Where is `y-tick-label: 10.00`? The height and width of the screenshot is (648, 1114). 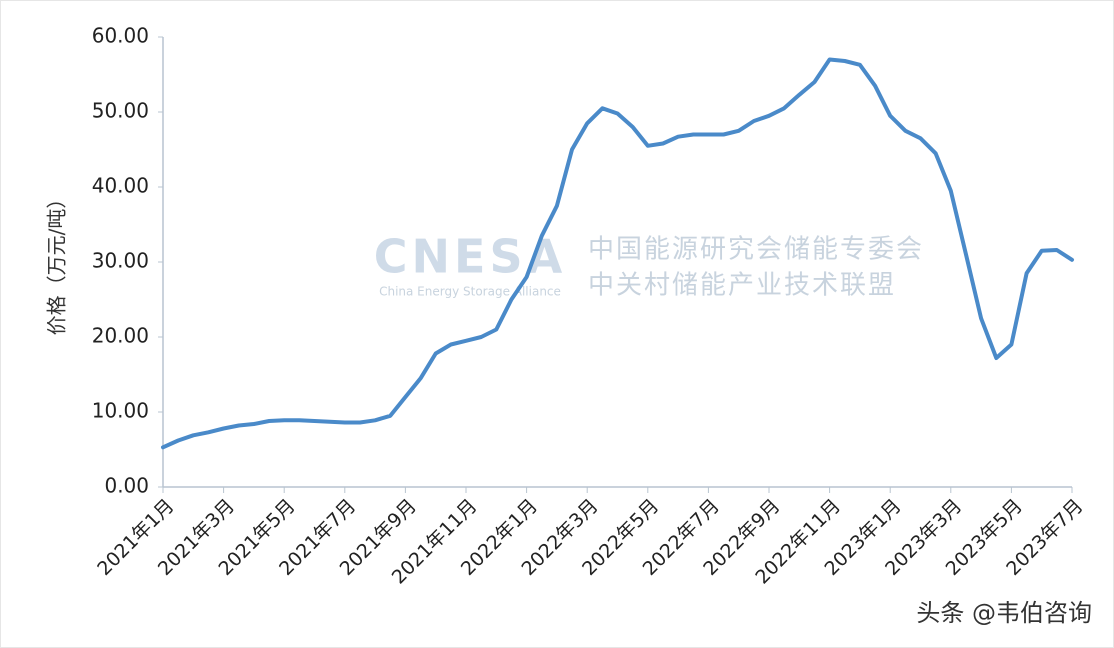
y-tick-label: 10.00 is located at coordinates (120, 411).